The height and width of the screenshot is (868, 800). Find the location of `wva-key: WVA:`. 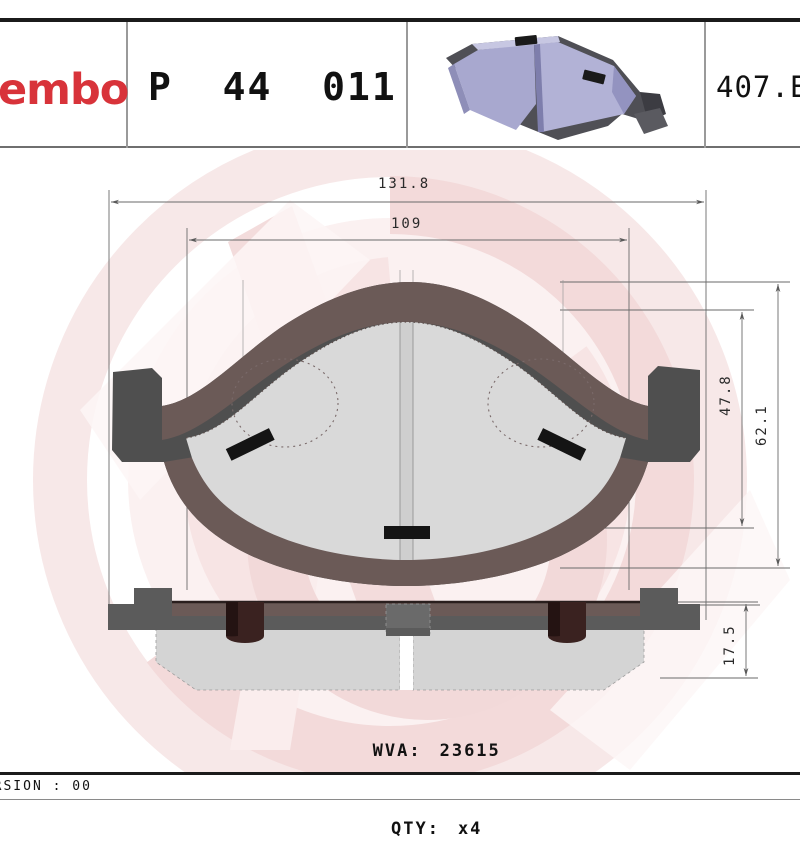

wva-key: WVA: is located at coordinates (397, 751).